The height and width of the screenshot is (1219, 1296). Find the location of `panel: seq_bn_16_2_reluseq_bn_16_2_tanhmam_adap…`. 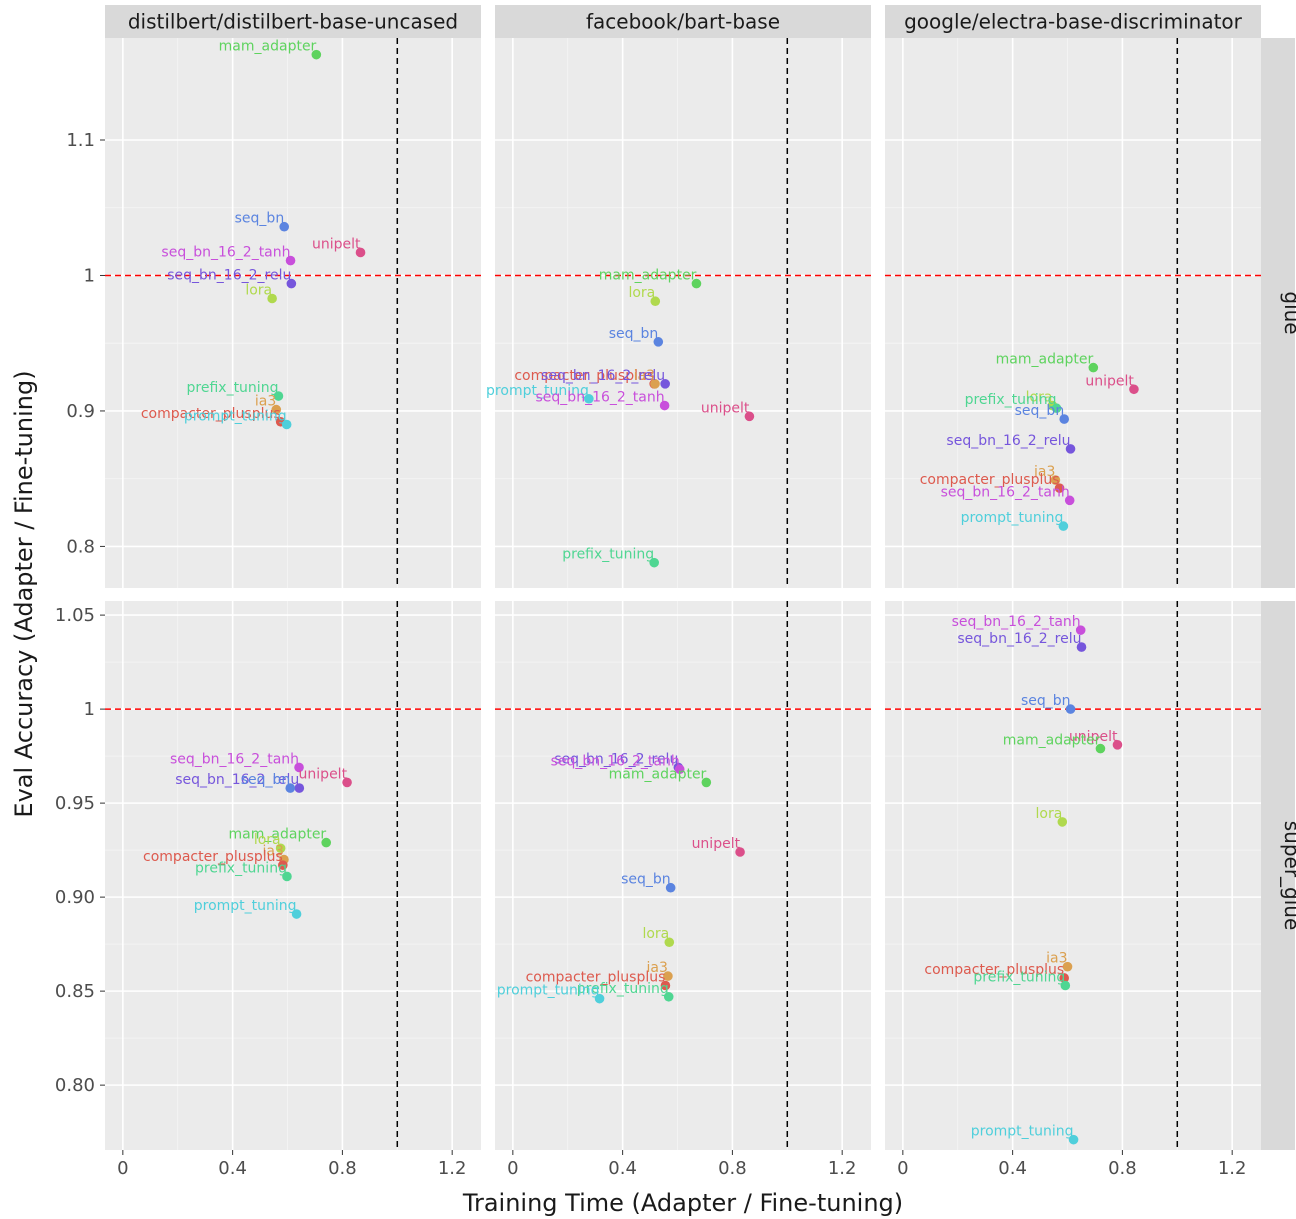

panel: seq_bn_16_2_reluseq_bn_16_2_tanhmam_adap… is located at coordinates (683, 875).